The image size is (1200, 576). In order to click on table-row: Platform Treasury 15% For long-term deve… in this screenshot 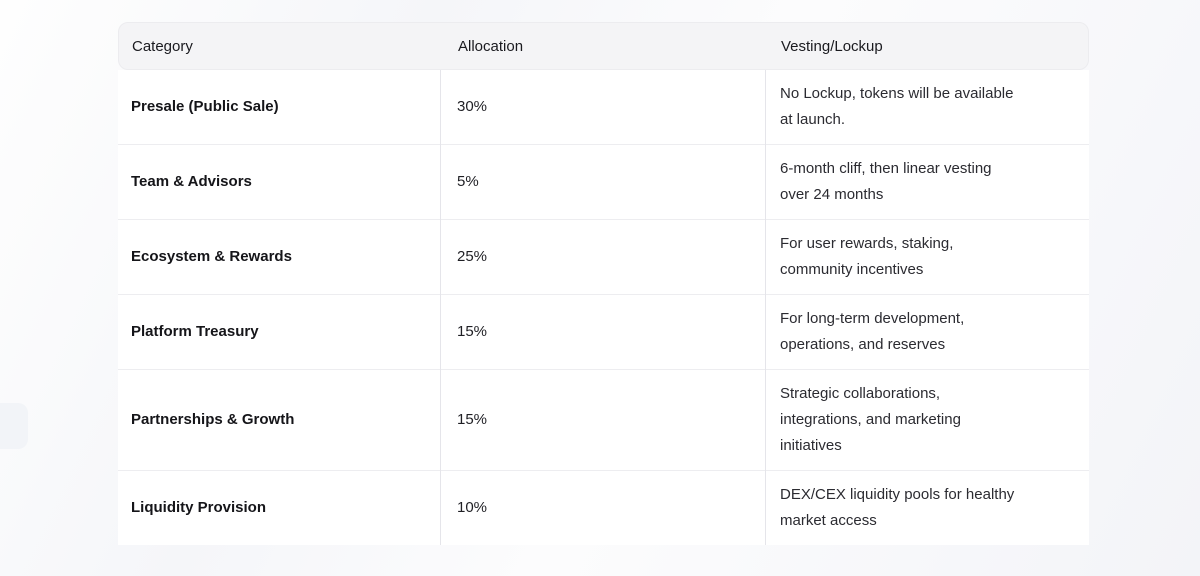, I will do `click(603, 331)`.